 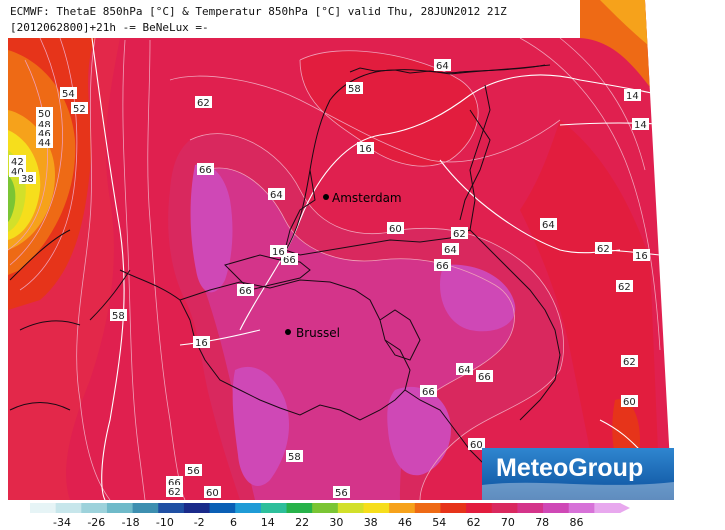 I want to click on svg-text: 54, so click(x=68, y=94).